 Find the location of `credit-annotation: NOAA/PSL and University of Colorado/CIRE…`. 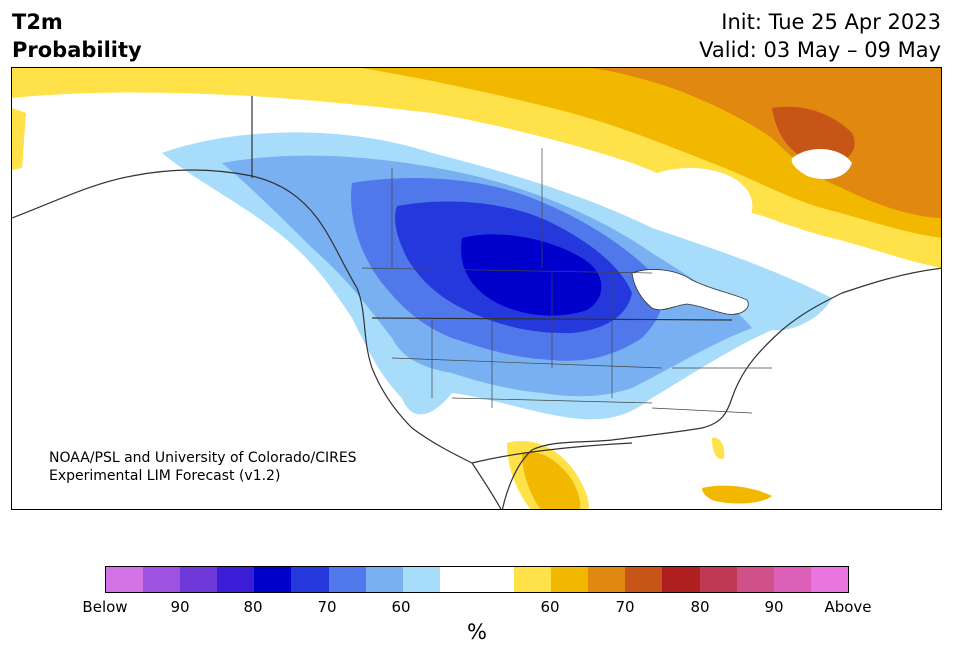

credit-annotation: NOAA/PSL and University of Colorado/CIRE… is located at coordinates (203, 467).